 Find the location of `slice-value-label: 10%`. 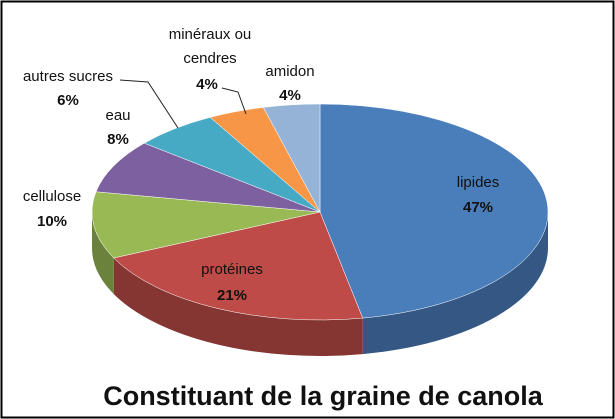

slice-value-label: 10% is located at coordinates (52, 221).